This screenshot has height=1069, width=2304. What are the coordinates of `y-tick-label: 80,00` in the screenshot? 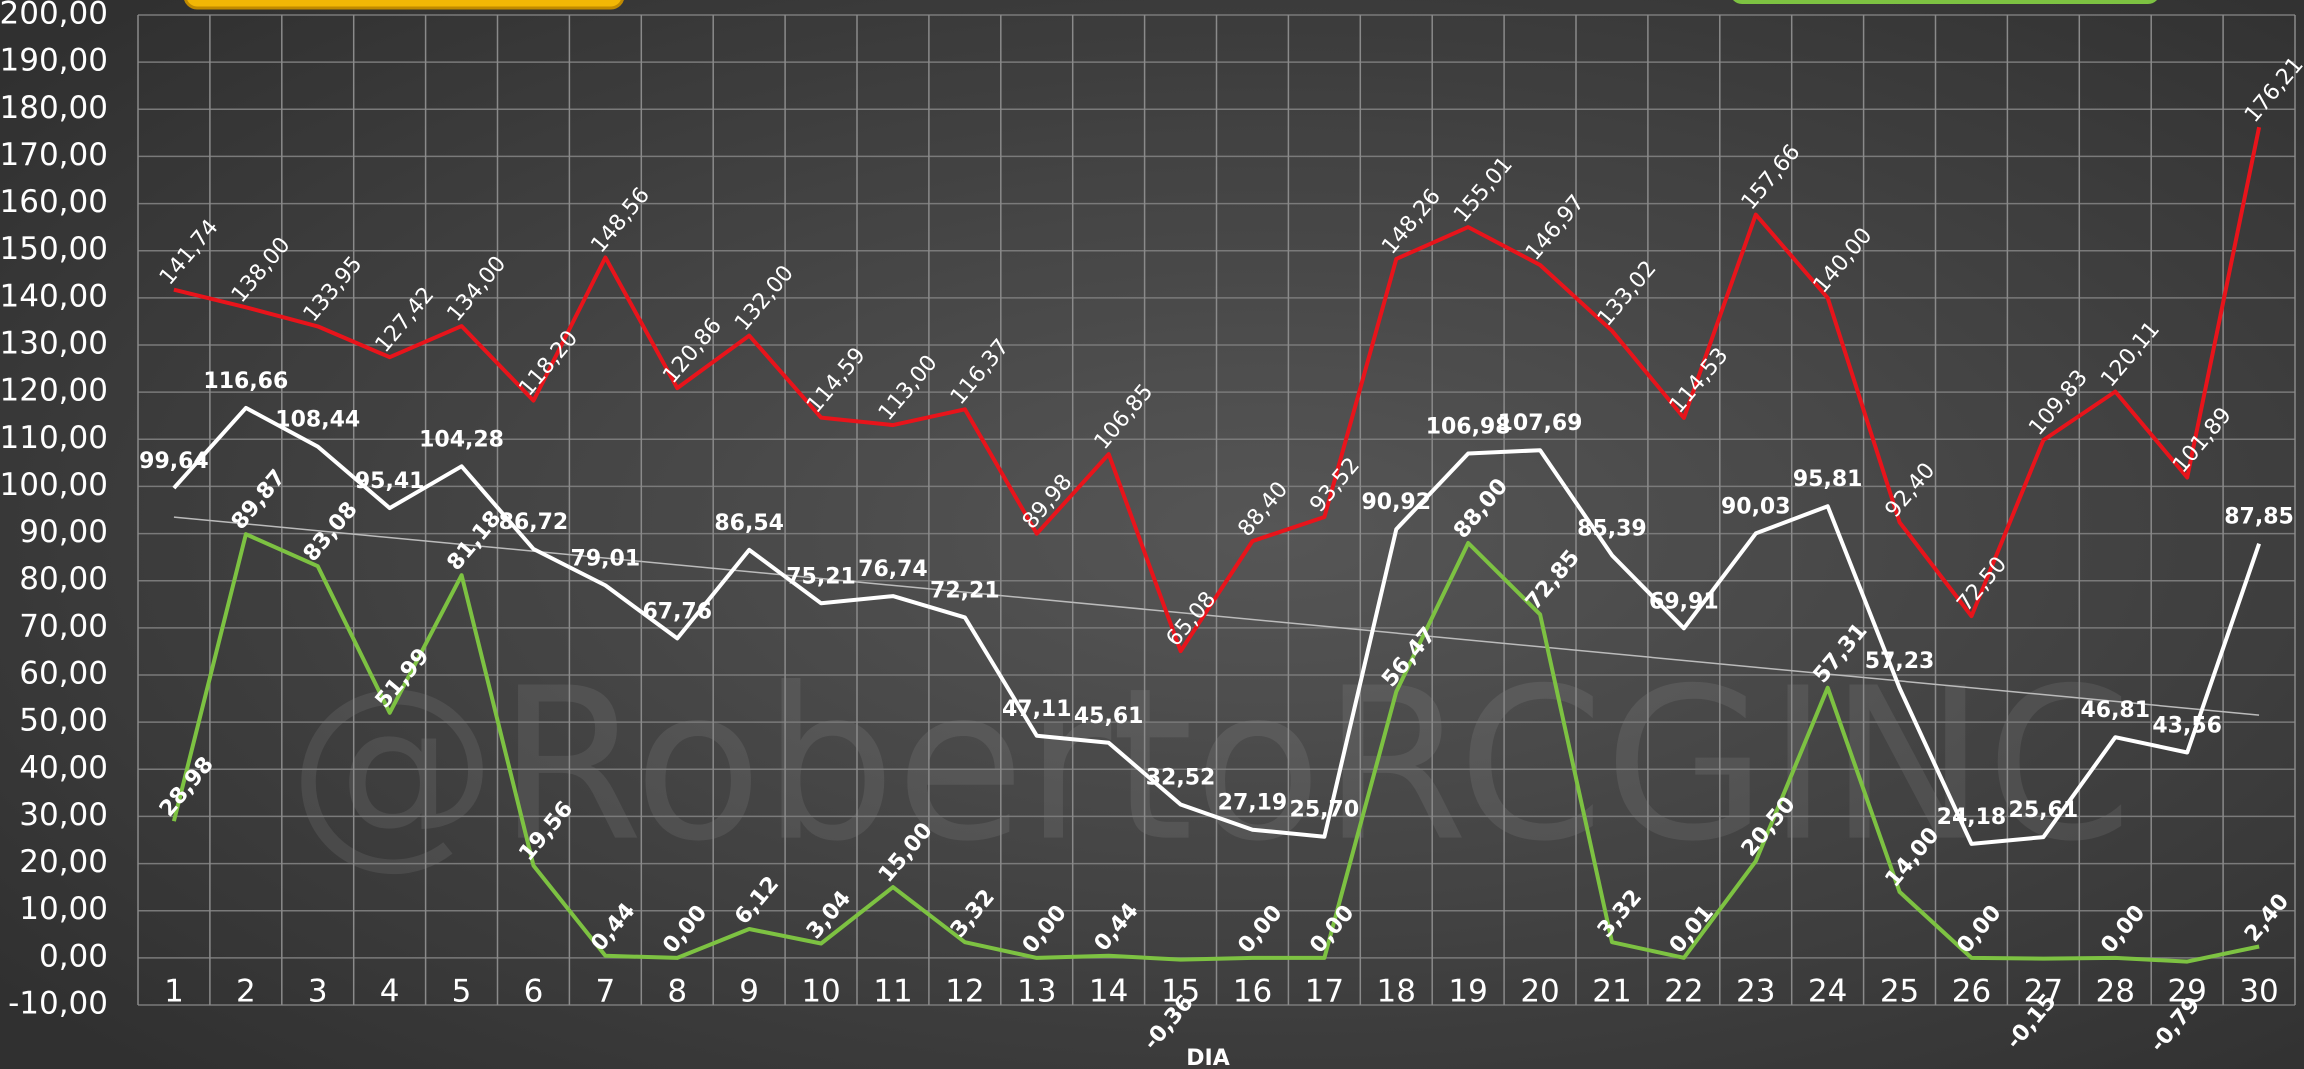 It's located at (63, 579).